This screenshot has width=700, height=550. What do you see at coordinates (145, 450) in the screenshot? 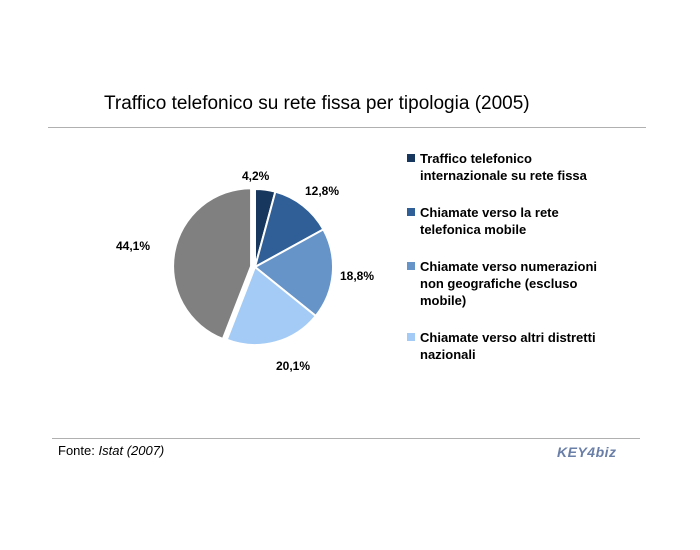
I see `source-year: (2007)` at bounding box center [145, 450].